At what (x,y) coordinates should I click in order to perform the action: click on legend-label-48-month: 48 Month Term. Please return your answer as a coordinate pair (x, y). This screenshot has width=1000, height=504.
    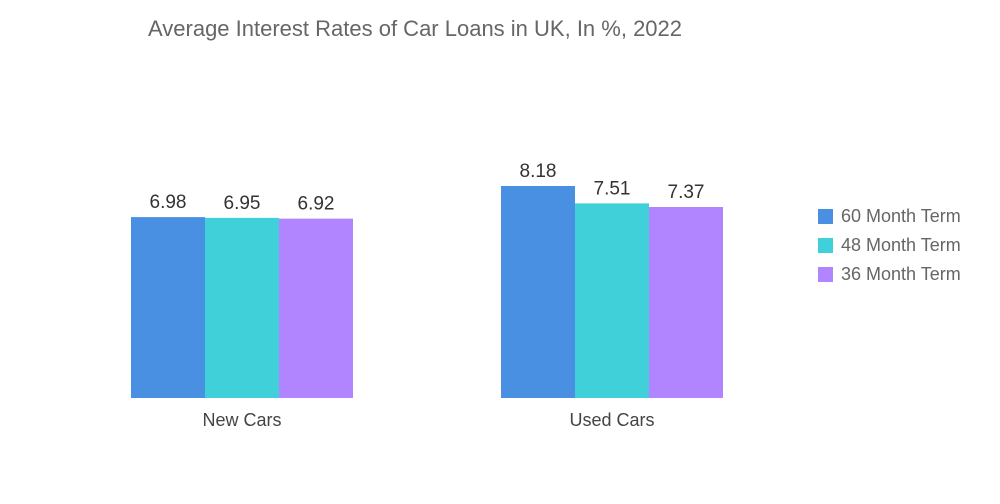
    Looking at the image, I should click on (901, 245).